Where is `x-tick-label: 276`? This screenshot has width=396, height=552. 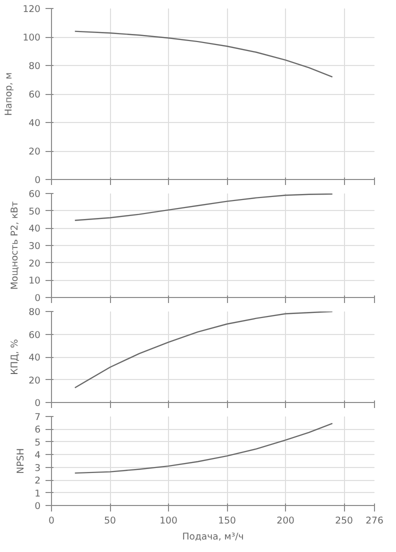 x-tick-label: 276 is located at coordinates (375, 521).